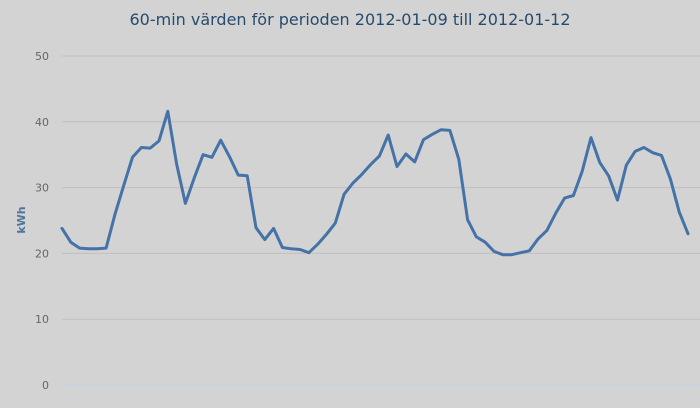 The width and height of the screenshot is (700, 408). Describe the element at coordinates (21, 219) in the screenshot. I see `y-axis-label: kWh` at that location.